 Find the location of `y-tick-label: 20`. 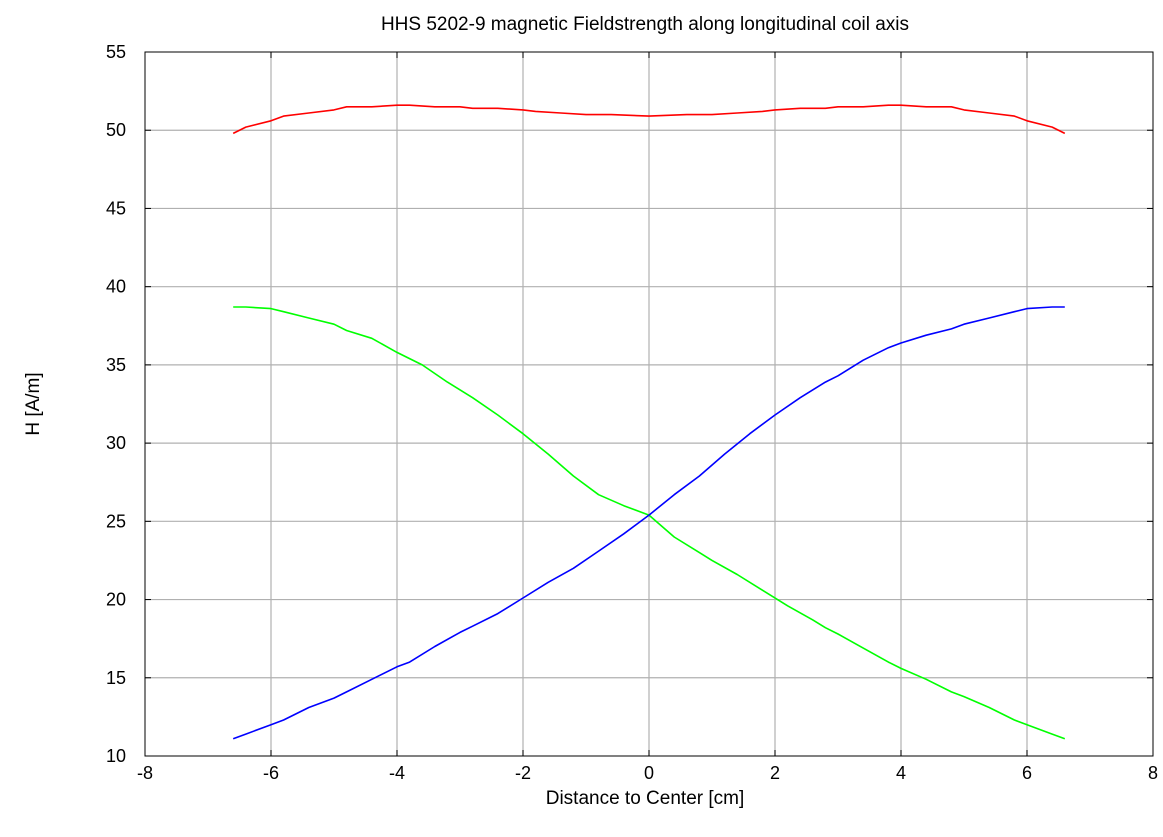

y-tick-label: 20 is located at coordinates (116, 600).